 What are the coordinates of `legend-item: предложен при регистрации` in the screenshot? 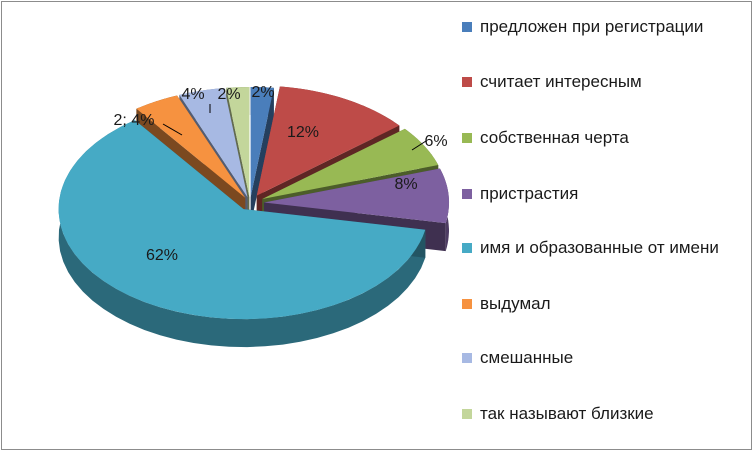 It's located at (598, 26).